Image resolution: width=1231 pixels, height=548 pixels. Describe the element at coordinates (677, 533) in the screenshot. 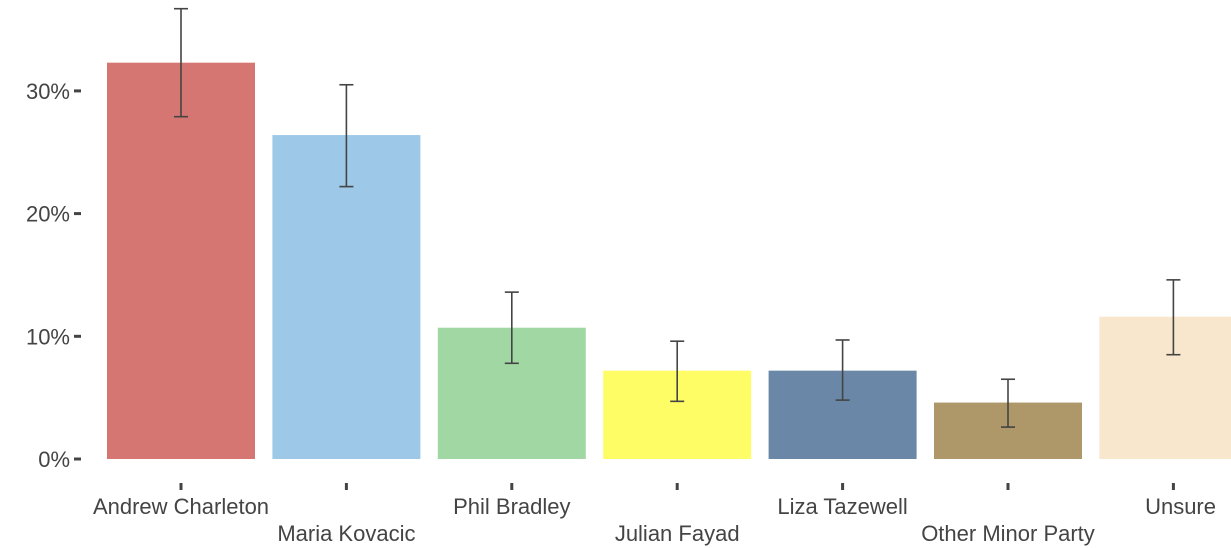

I see `x-category-label: Julian Fayad` at that location.